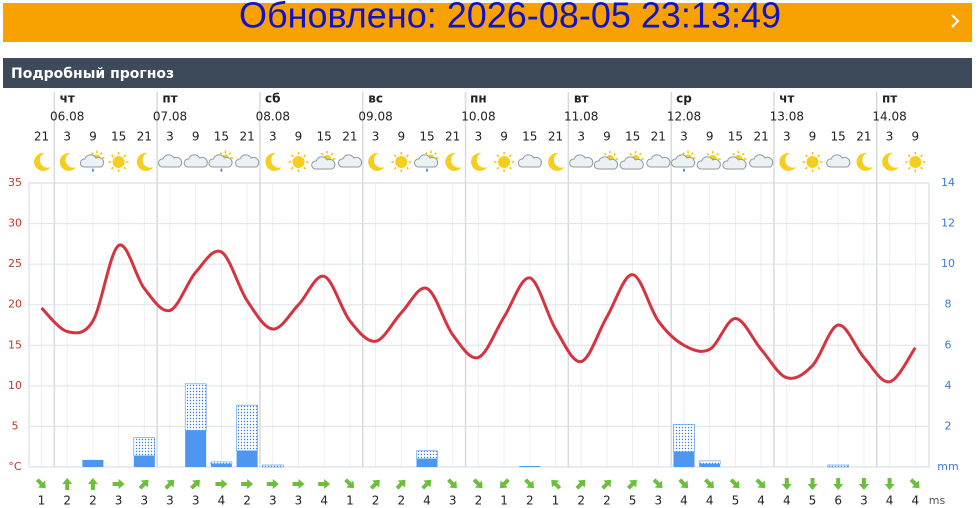 This screenshot has height=508, width=980. Describe the element at coordinates (15, 344) in the screenshot. I see `y-tick-label: 15` at that location.